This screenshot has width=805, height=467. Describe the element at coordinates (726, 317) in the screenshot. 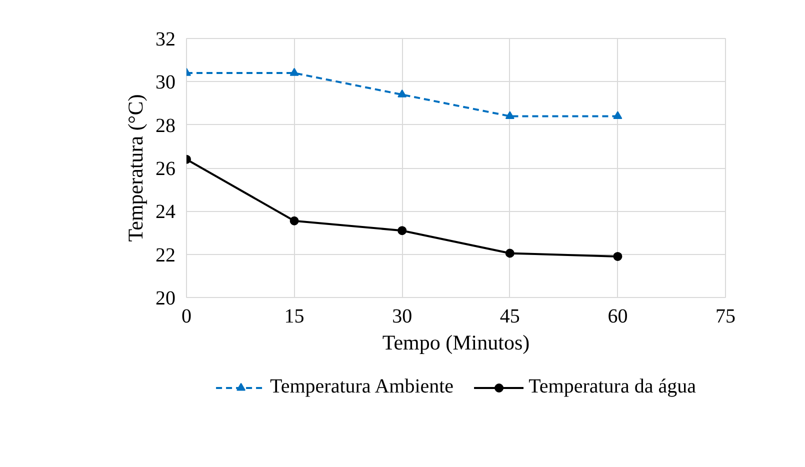

I see `x-tick-label: 75` at that location.